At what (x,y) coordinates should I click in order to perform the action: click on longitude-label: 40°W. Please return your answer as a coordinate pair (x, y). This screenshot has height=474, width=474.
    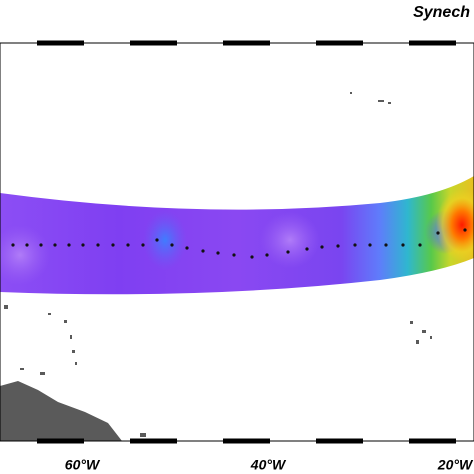
    Looking at the image, I should click on (268, 465).